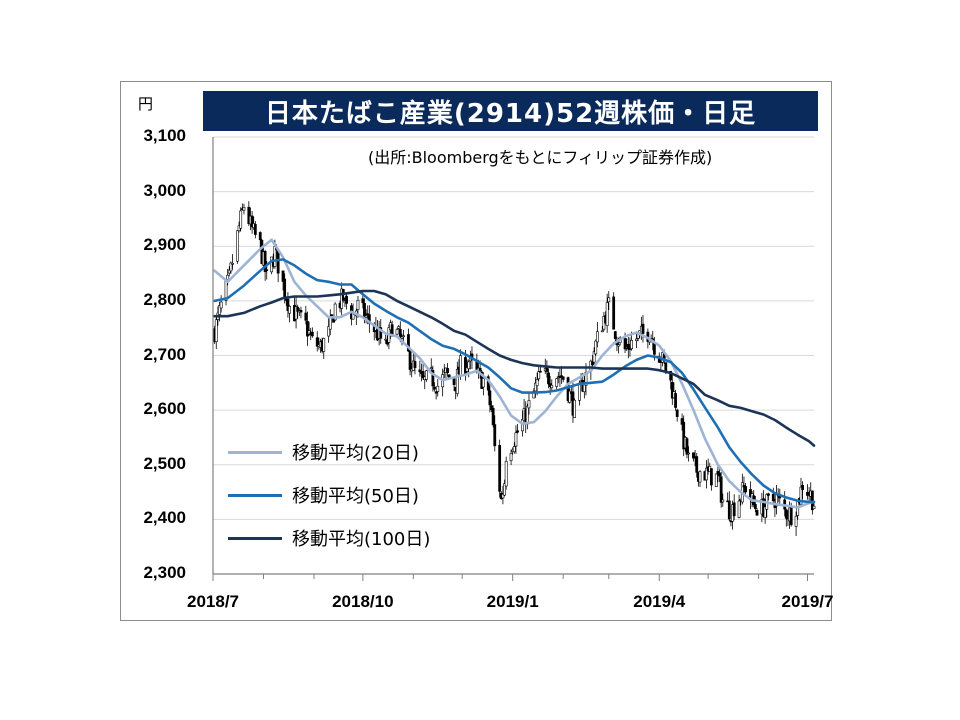 This screenshot has width=960, height=720. Describe the element at coordinates (164, 245) in the screenshot. I see `y-tick-label: 2,900` at that location.